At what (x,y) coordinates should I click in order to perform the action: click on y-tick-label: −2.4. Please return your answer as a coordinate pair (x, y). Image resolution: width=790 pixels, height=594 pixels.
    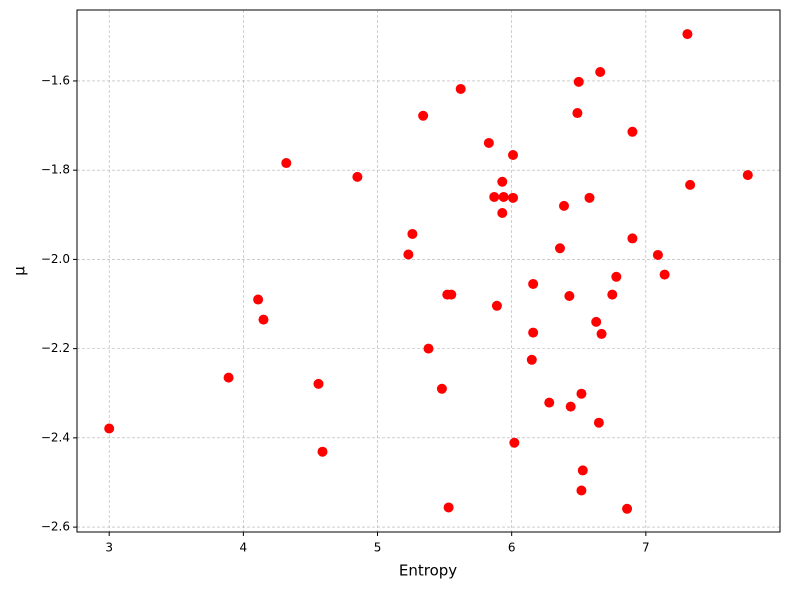
    Looking at the image, I should click on (55, 437).